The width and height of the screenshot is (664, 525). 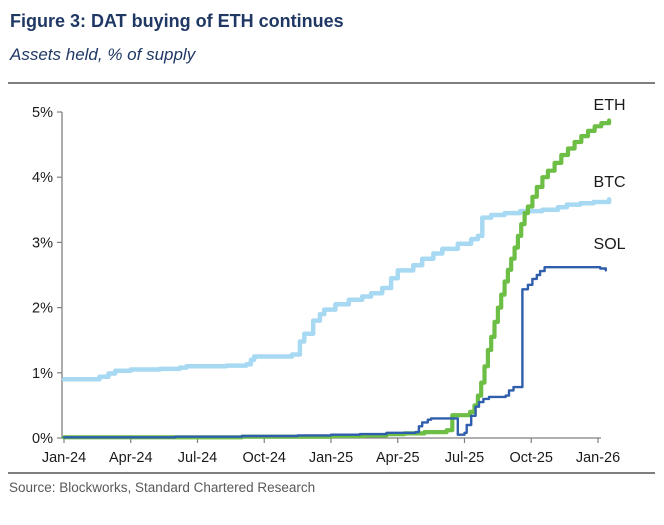 I want to click on x-tick-label: Apr-24, so click(x=131, y=458).